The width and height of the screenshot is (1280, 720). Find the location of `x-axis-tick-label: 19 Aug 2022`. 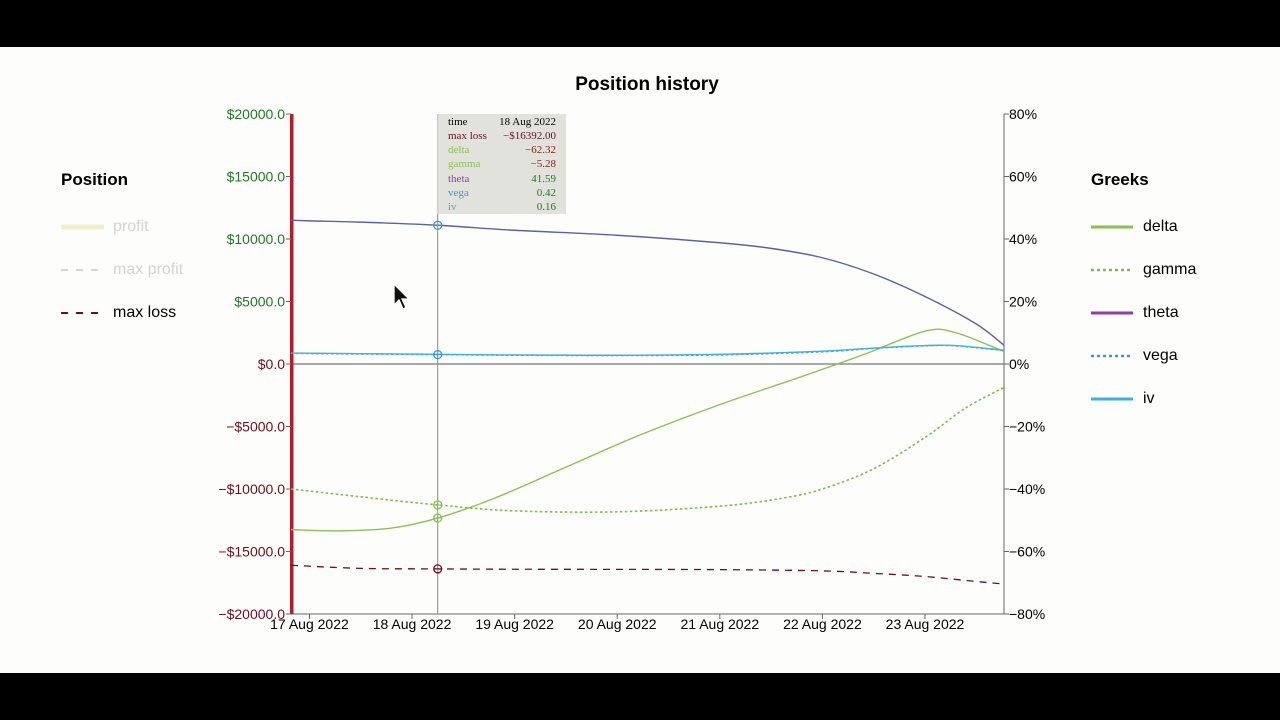

x-axis-tick-label: 19 Aug 2022 is located at coordinates (514, 624).